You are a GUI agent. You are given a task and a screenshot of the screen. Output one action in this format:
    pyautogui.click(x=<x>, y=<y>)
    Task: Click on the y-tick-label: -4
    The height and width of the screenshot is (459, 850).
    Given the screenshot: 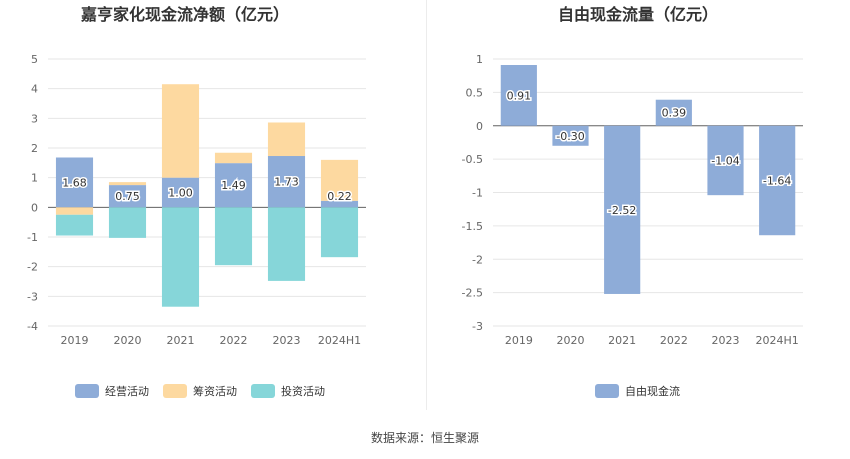 What is the action you would take?
    pyautogui.click(x=32, y=326)
    